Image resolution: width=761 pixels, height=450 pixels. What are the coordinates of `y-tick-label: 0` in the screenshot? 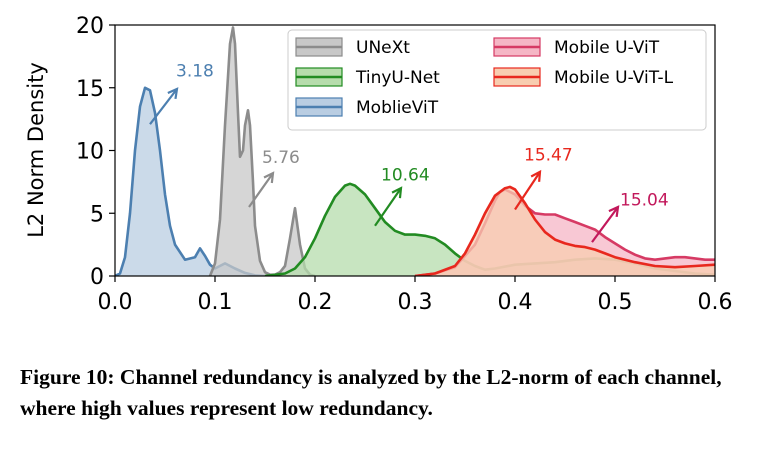 It's located at (97, 277).